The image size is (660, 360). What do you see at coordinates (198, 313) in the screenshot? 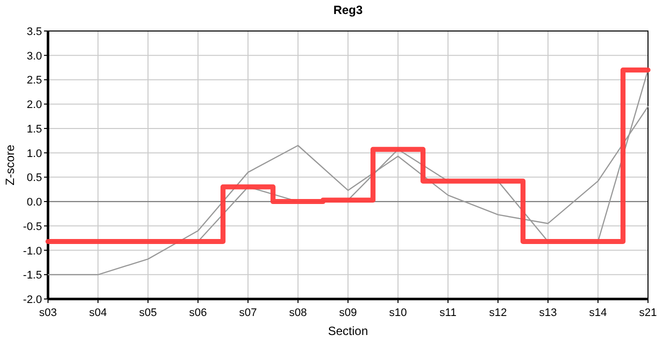
I see `x-tick-label: s06` at bounding box center [198, 313].